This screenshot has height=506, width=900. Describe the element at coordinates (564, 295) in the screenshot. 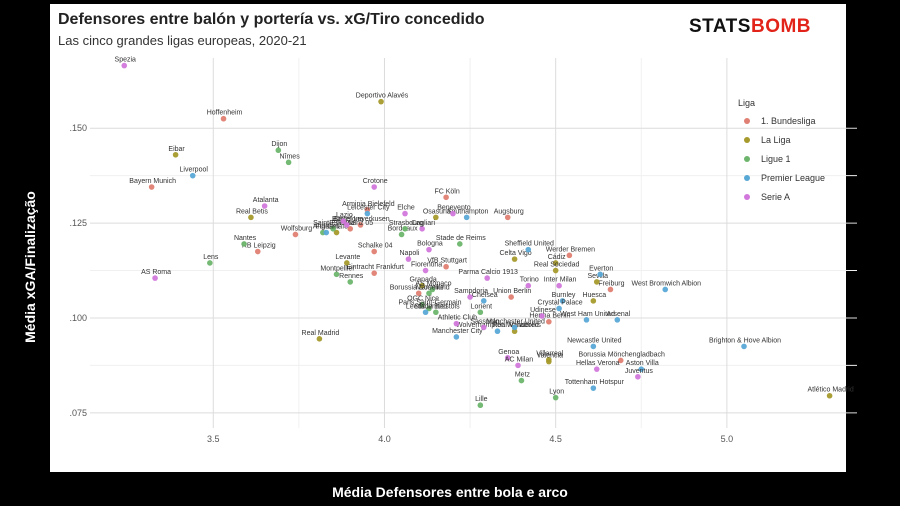

I see `point-label: Burnley` at that location.